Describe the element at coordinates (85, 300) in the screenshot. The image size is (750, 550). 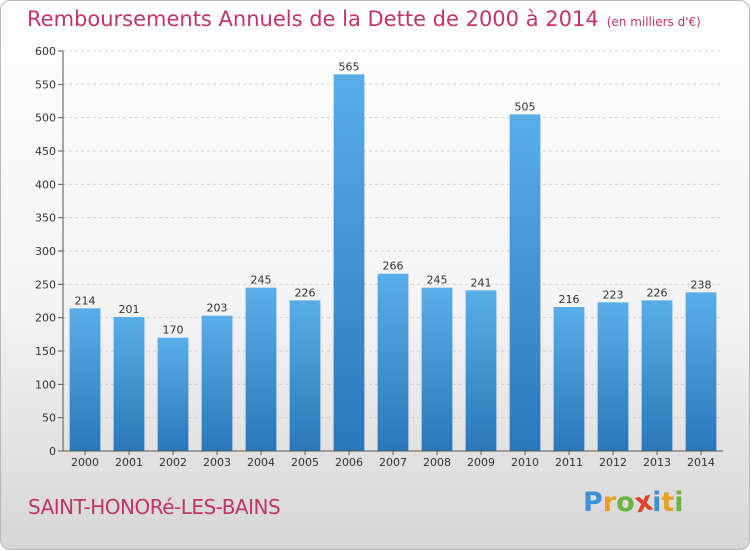
I see `bar-value-label: 214` at that location.